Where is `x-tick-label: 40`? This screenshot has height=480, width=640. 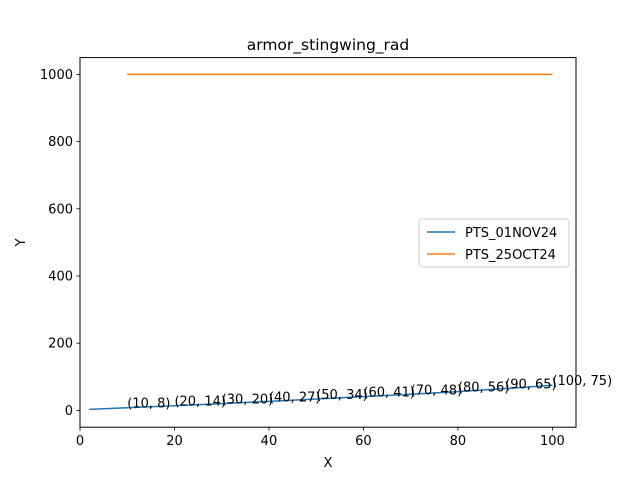
x-tick-label: 40 is located at coordinates (269, 441).